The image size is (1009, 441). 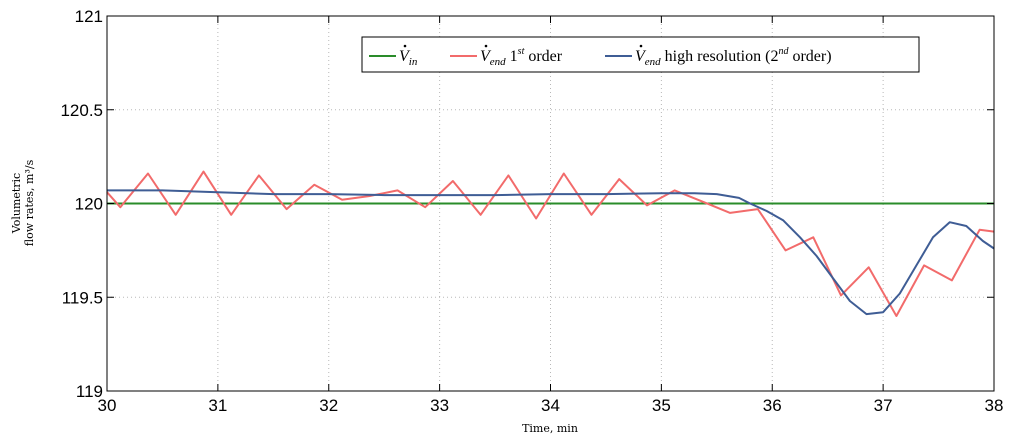 I want to click on legend-label-2: Vend 1st order, so click(x=521, y=57).